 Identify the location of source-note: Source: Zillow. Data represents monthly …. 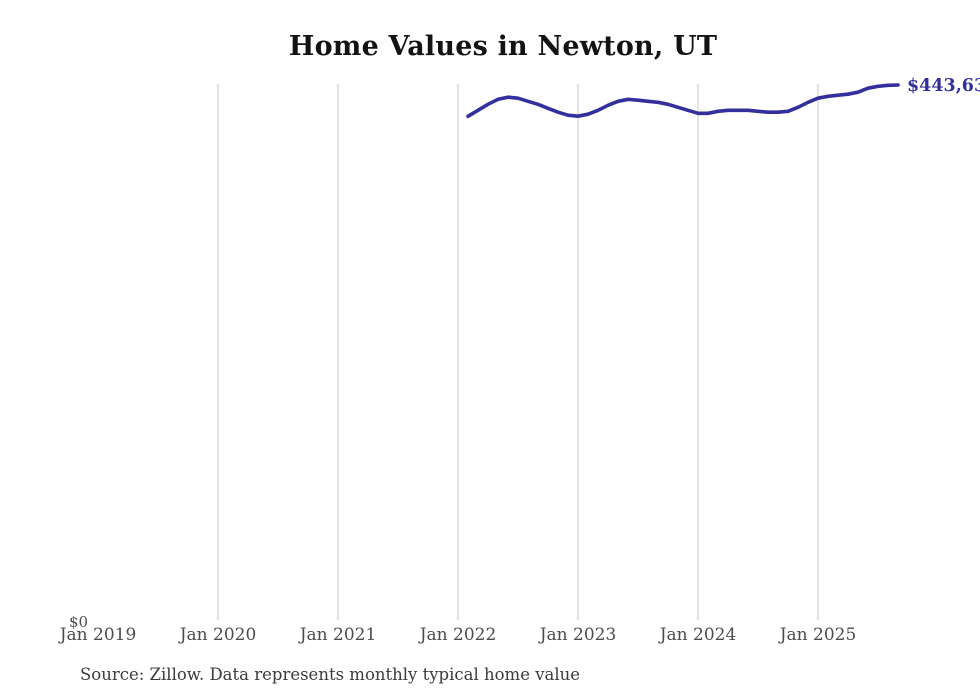
(330, 674).